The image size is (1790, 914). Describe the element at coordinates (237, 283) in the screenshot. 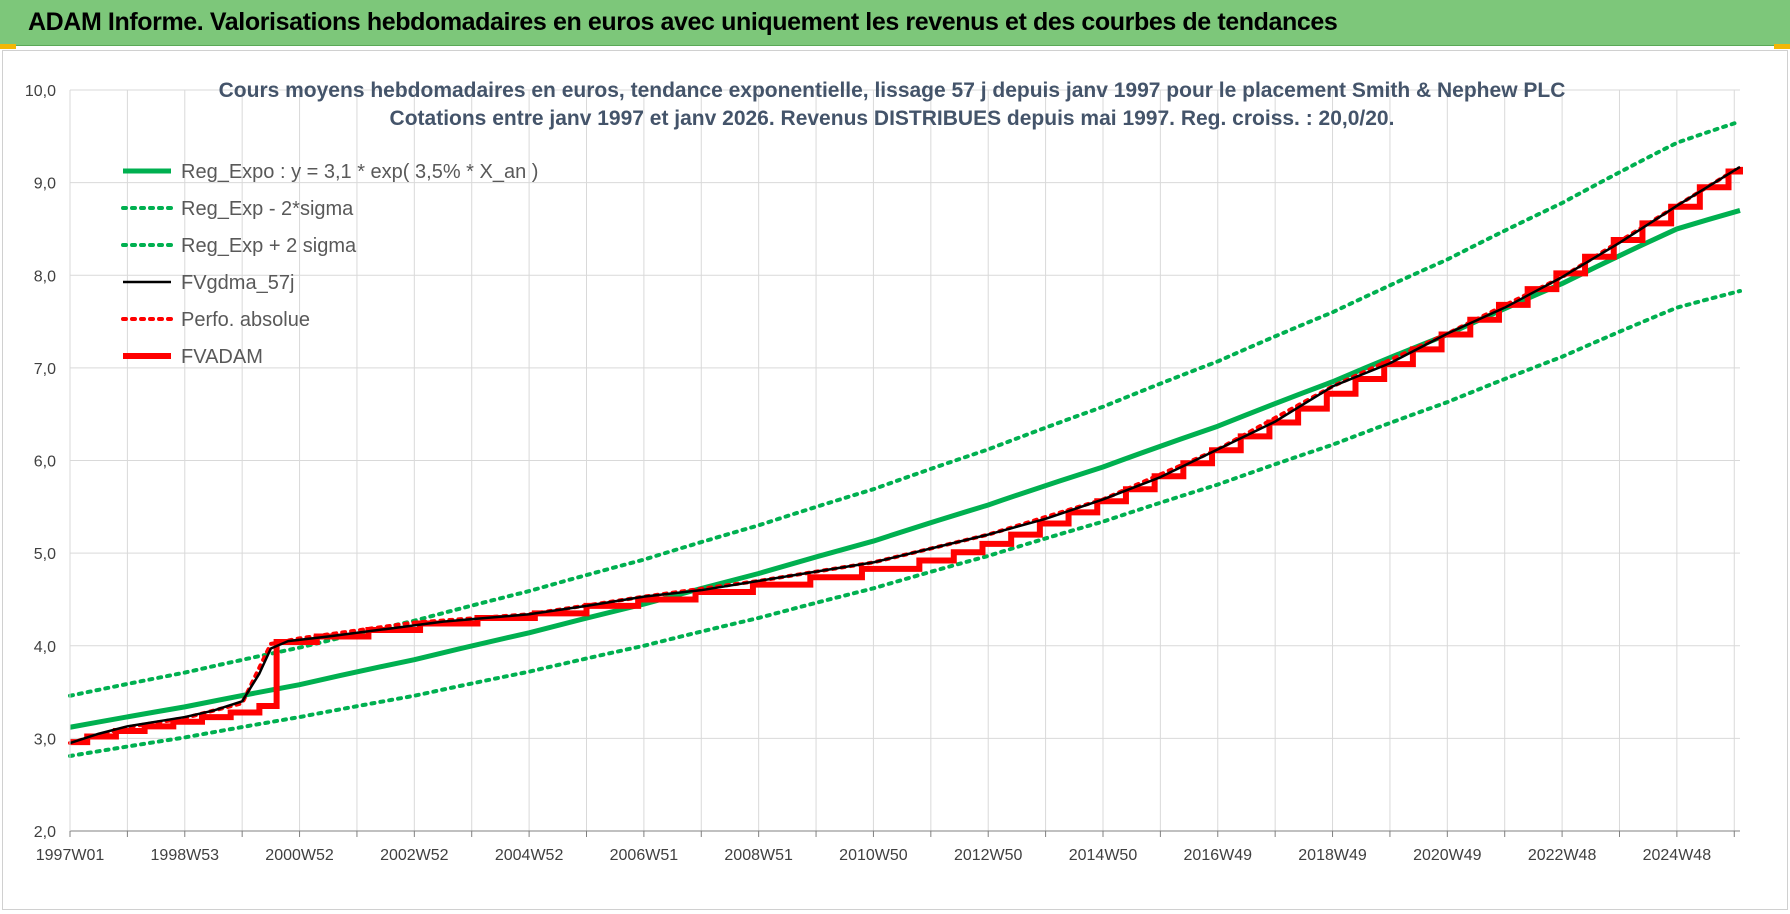

I see `legend-label: FVgdma_57j` at that location.